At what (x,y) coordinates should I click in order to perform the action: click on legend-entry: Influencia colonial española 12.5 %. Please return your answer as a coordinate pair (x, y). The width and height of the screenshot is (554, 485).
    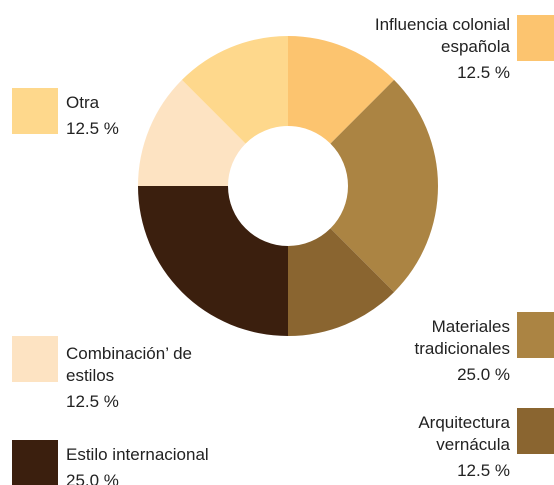
    Looking at the image, I should click on (415, 49).